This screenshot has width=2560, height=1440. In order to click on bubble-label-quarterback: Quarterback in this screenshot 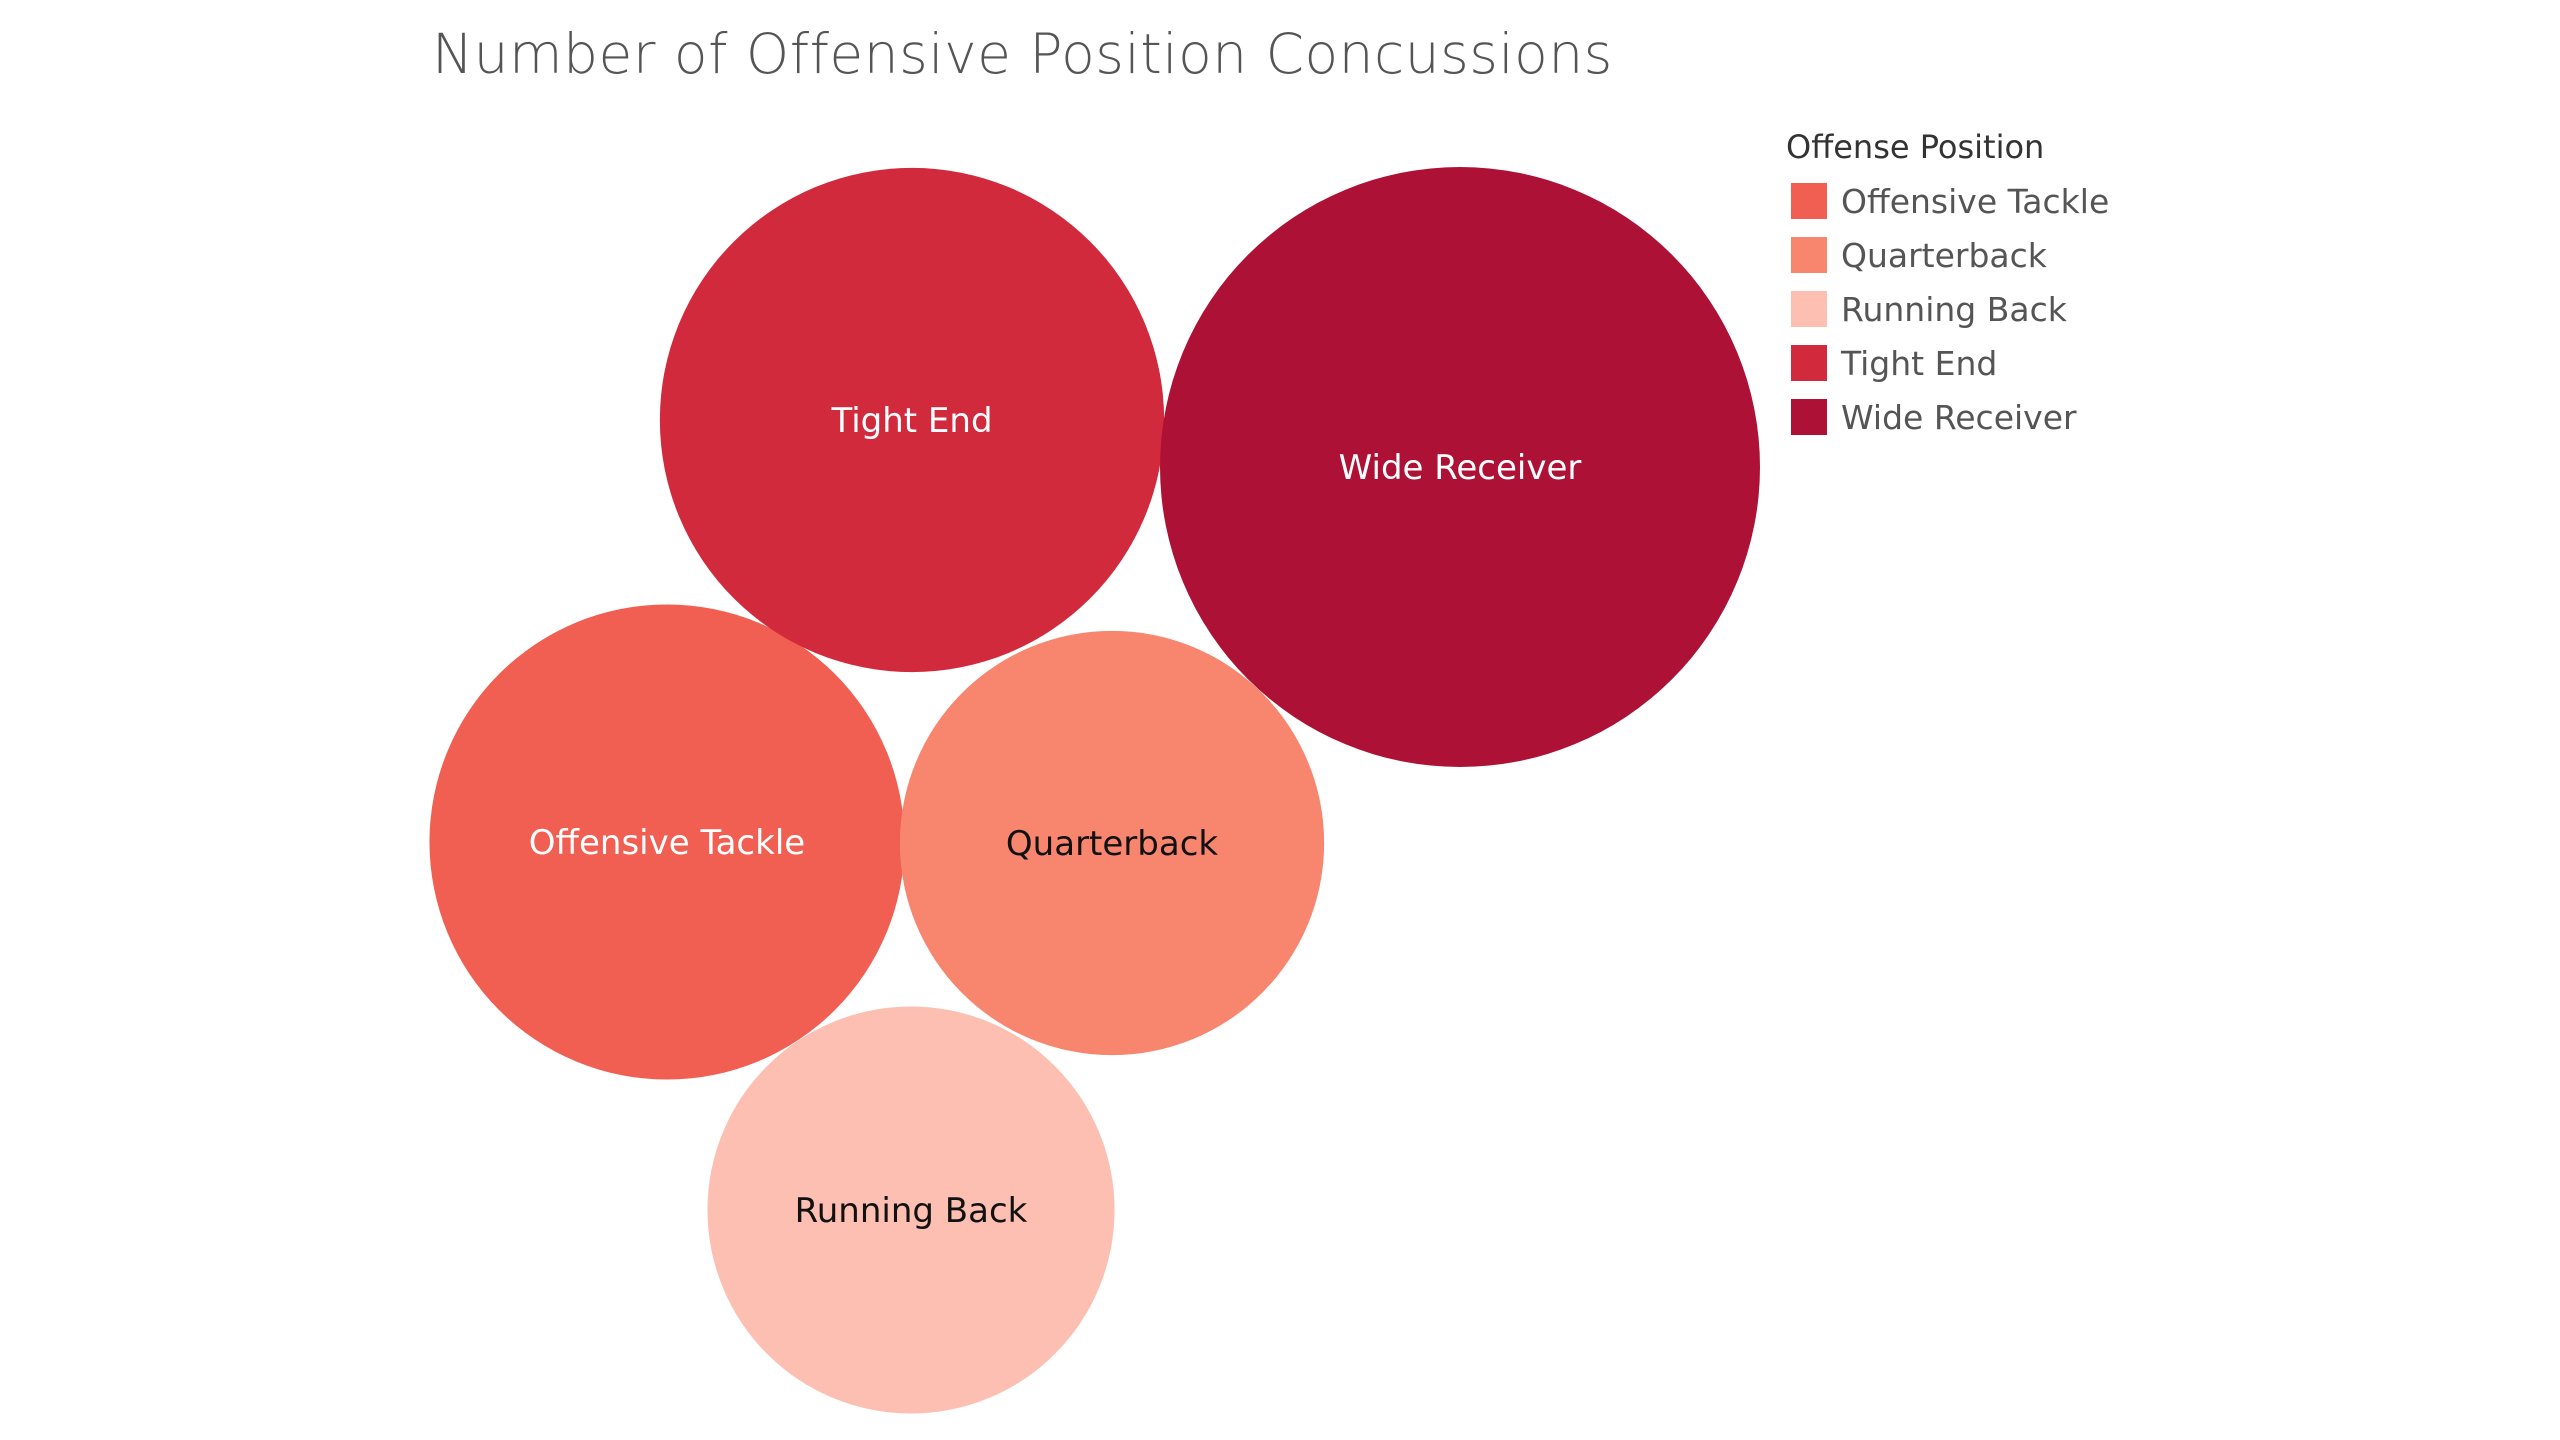, I will do `click(1112, 844)`.